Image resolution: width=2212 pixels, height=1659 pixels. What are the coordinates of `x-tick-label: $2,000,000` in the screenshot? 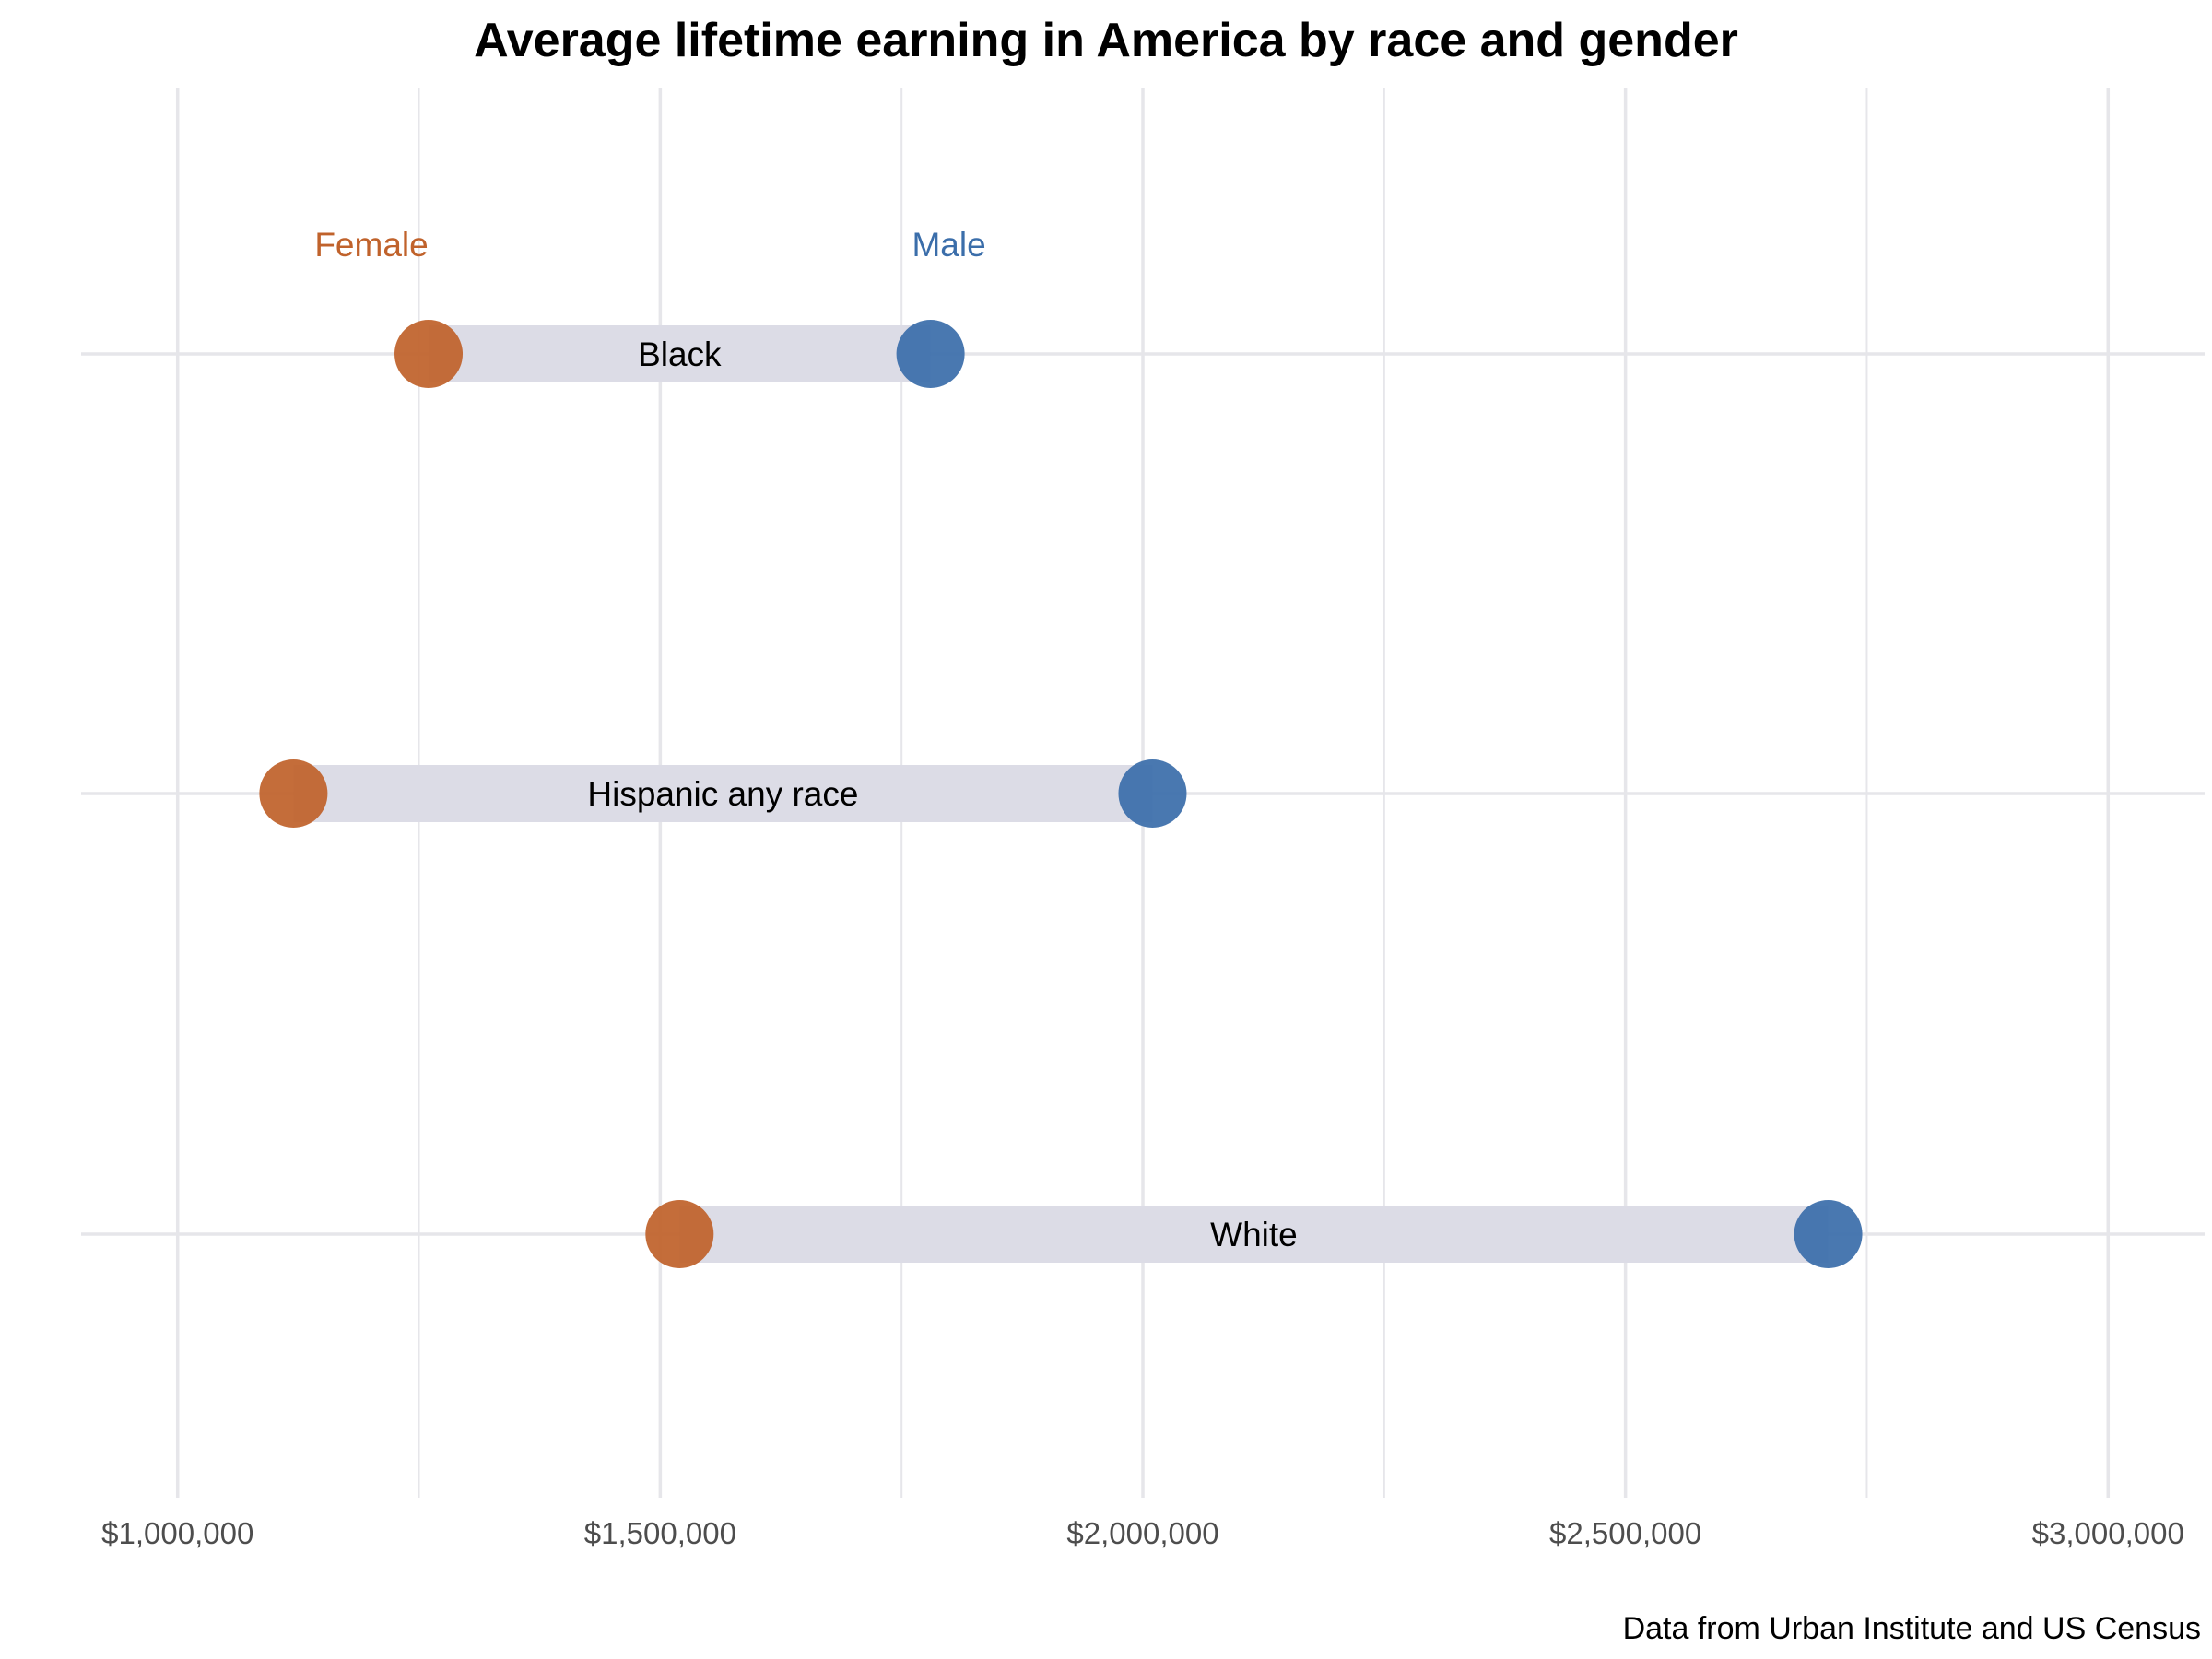 It's located at (1142, 1533).